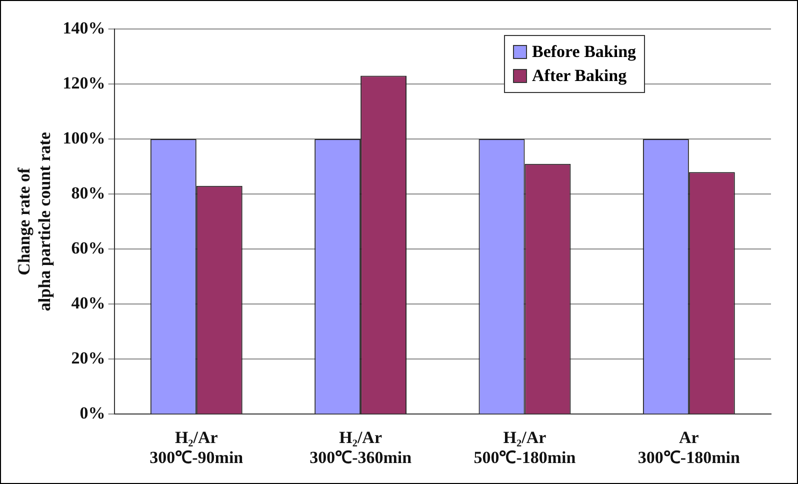 Image resolution: width=798 pixels, height=484 pixels. Describe the element at coordinates (584, 52) in the screenshot. I see `legend-label: Before Baking` at that location.